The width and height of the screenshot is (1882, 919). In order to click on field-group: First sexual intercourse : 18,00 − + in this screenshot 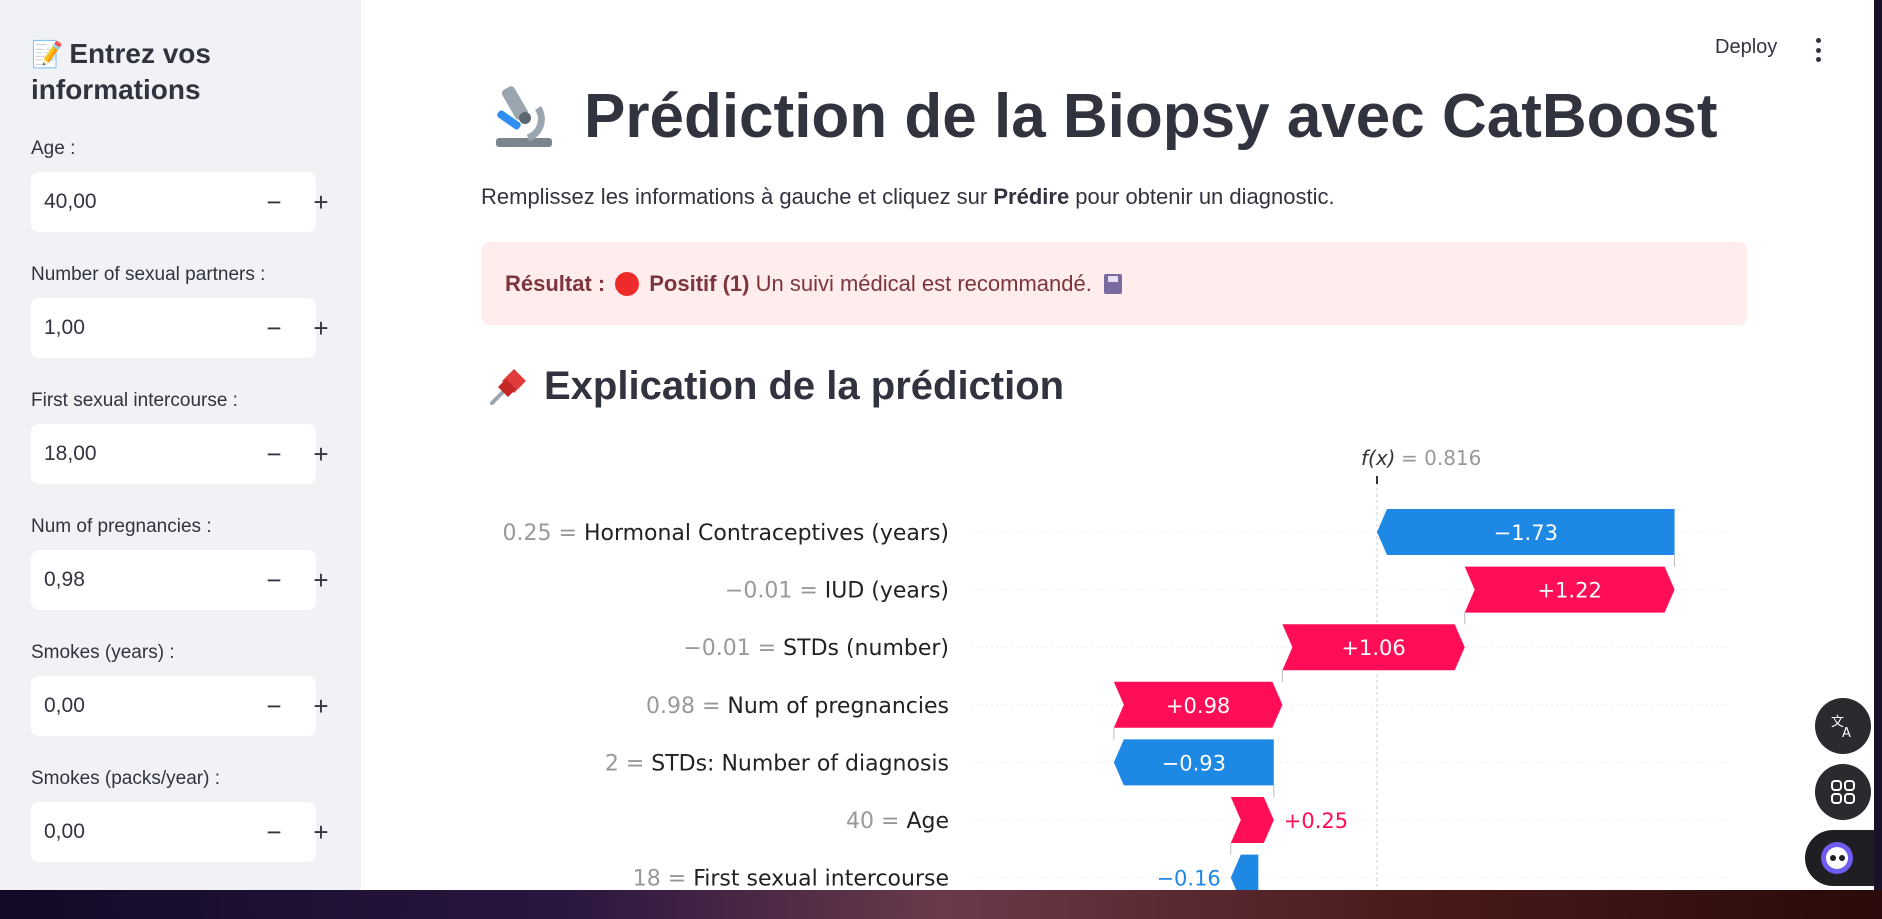, I will do `click(180, 437)`.